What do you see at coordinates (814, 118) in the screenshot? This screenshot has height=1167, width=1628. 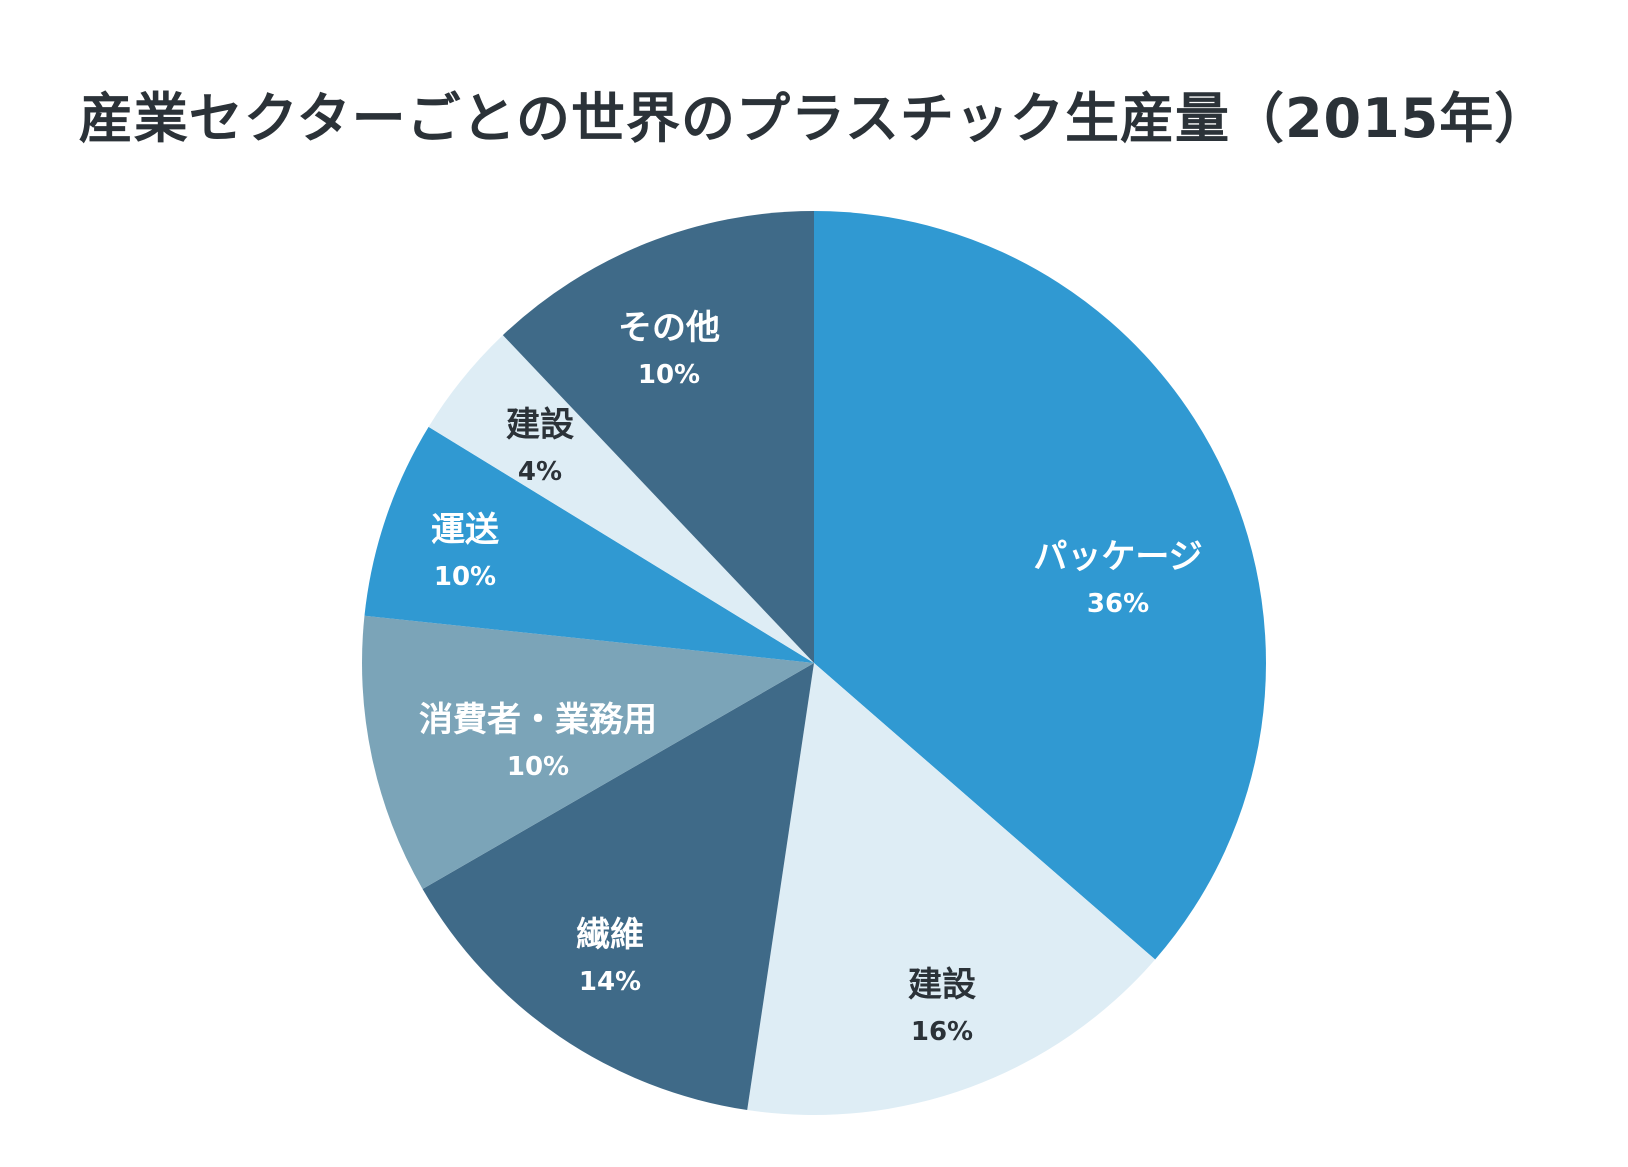 I see `chart-title: 産業セクターごとの世界のプラスチック生産量（2015年）` at bounding box center [814, 118].